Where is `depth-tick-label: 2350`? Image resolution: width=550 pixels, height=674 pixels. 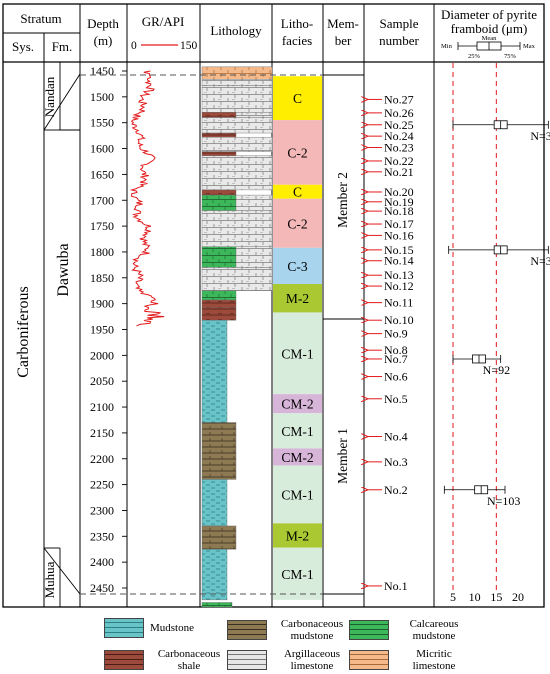 depth-tick-label: 2350 is located at coordinates (102, 536).